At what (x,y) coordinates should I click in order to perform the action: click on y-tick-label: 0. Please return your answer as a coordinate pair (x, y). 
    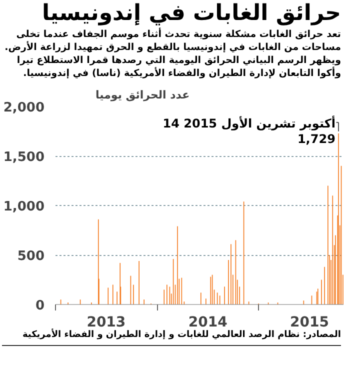
    Looking at the image, I should click on (39, 306).